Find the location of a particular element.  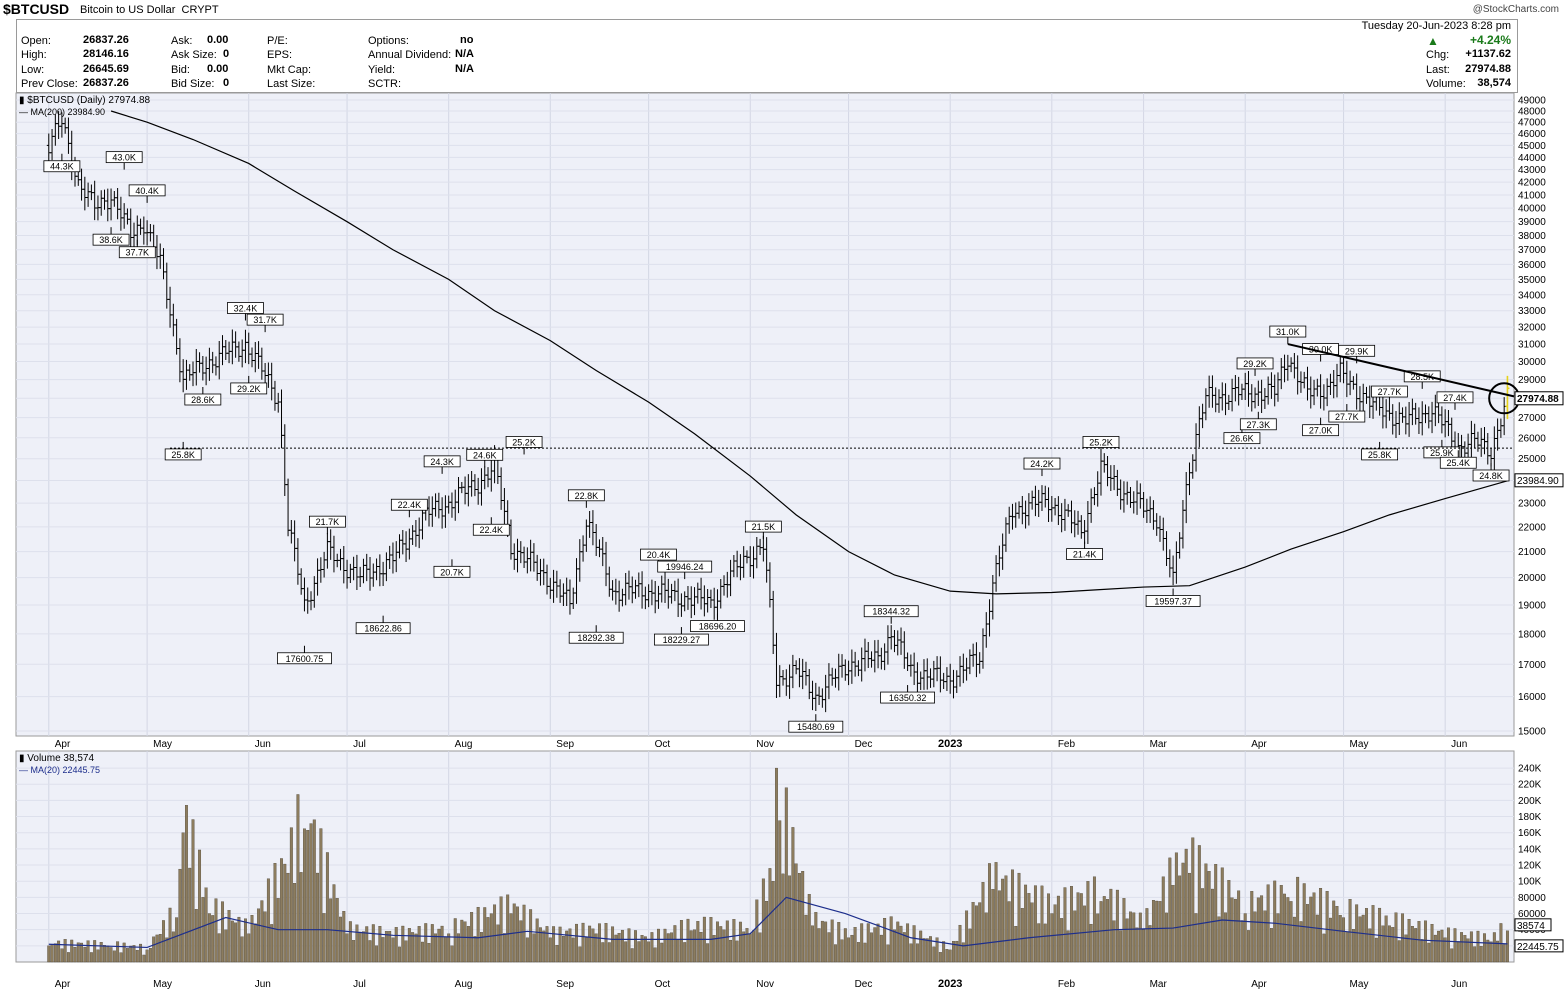

stockcharts-credit: @StockCharts.com is located at coordinates (1515, 9).